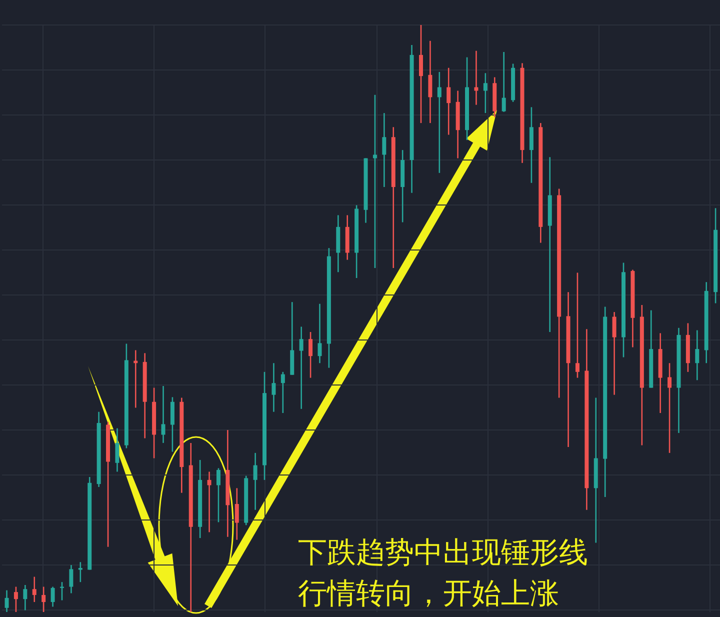  I want to click on annotation: 下跌趋势中出现锤形线, so click(443, 552).